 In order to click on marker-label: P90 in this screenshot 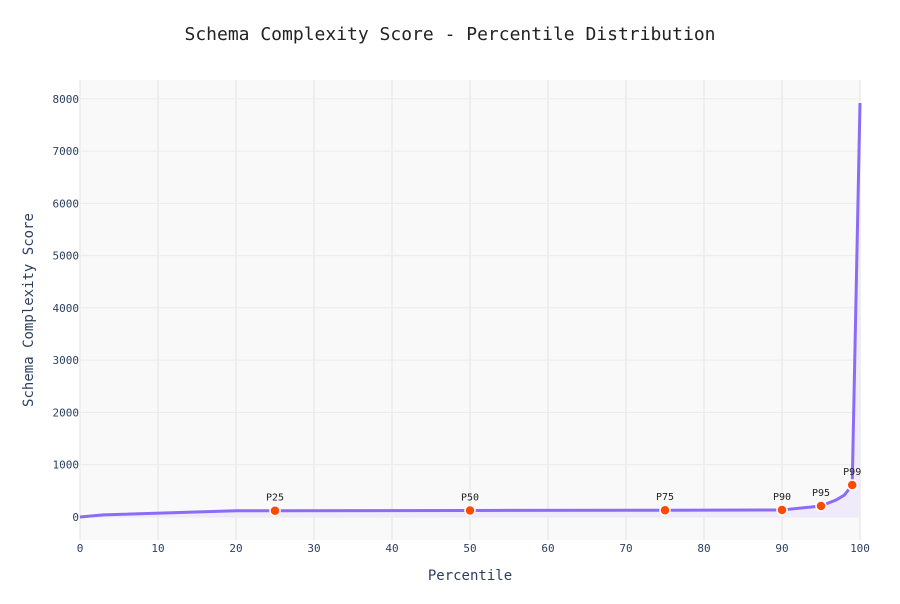, I will do `click(782, 497)`.